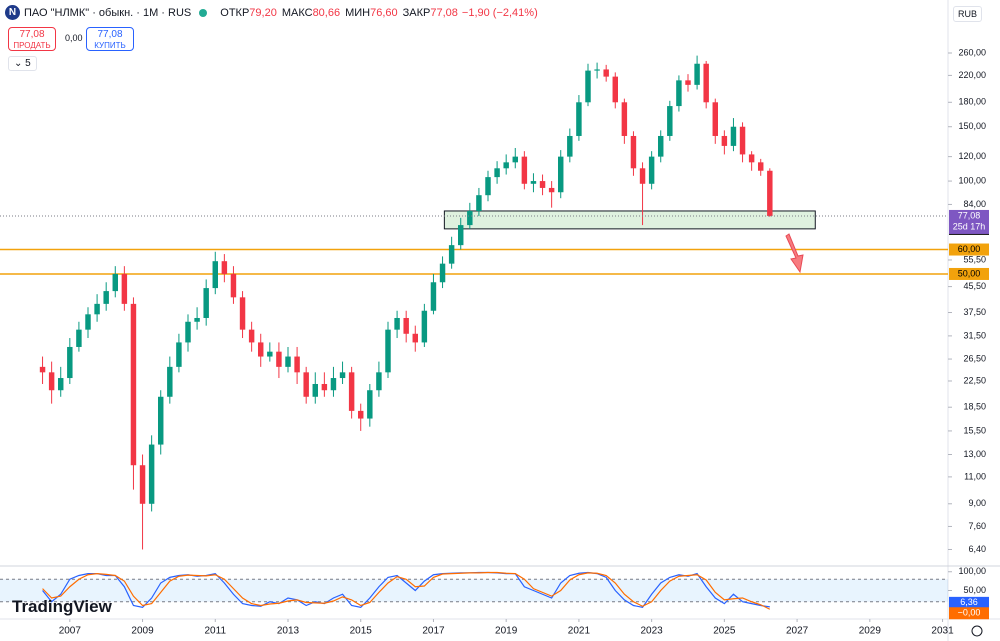 This screenshot has width=1000, height=641. I want to click on currency-button: RUB, so click(968, 14).